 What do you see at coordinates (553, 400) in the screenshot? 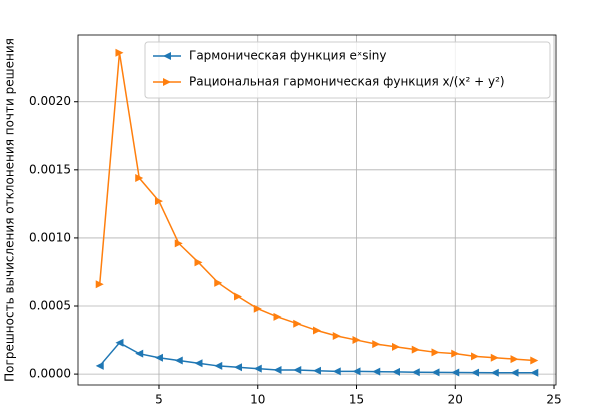
I see `x-tick-label: 25` at bounding box center [553, 400].